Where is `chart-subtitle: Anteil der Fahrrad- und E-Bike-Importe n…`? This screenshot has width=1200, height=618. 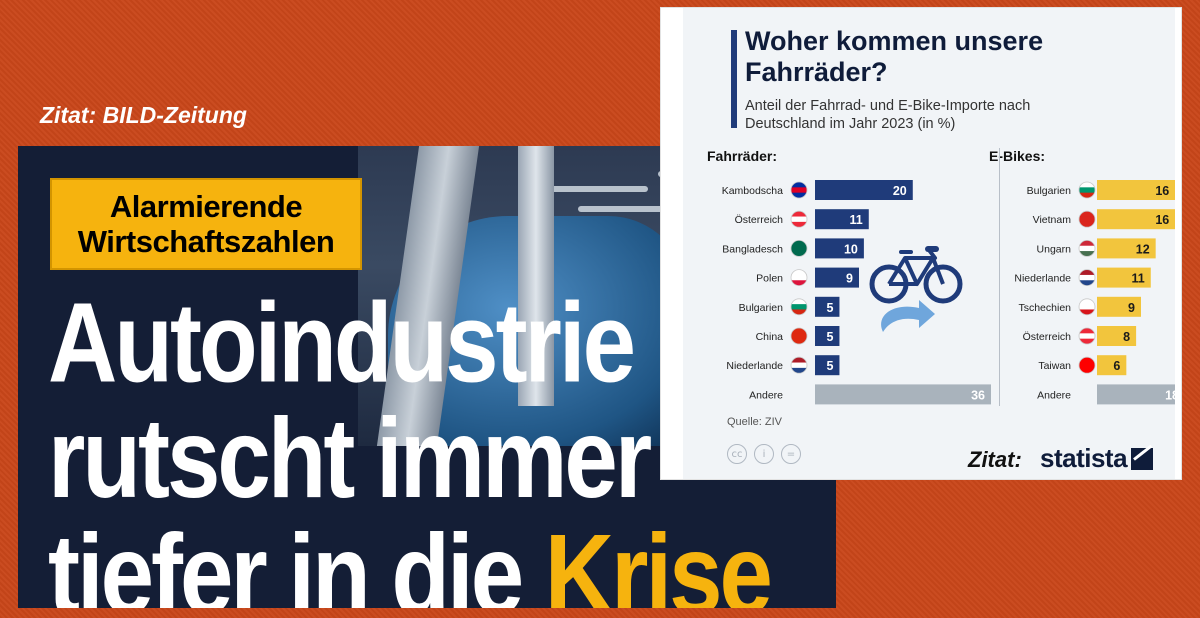
chart-subtitle: Anteil der Fahrrad- und E-Bike-Importe n… is located at coordinates (888, 115).